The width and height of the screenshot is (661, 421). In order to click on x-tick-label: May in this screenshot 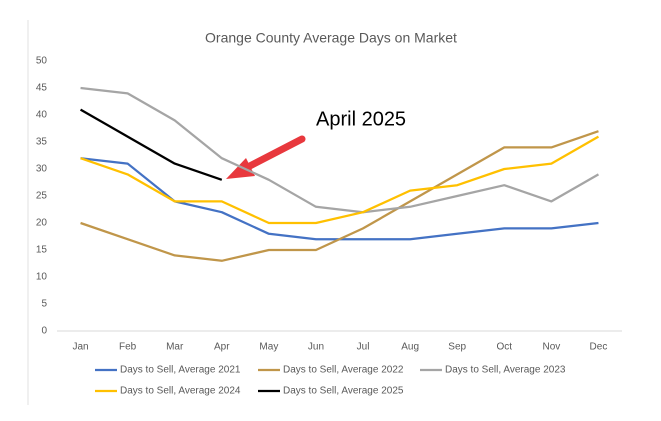, I will do `click(268, 347)`.